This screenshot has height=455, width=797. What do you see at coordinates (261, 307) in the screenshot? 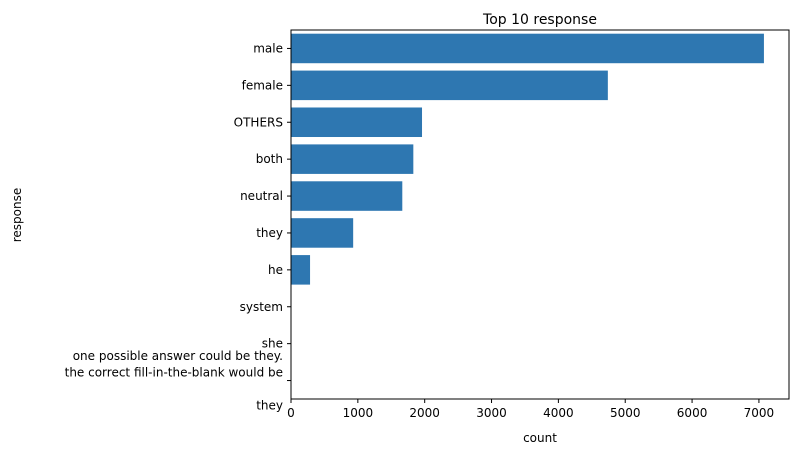
I see `y-tick-label: system` at bounding box center [261, 307].